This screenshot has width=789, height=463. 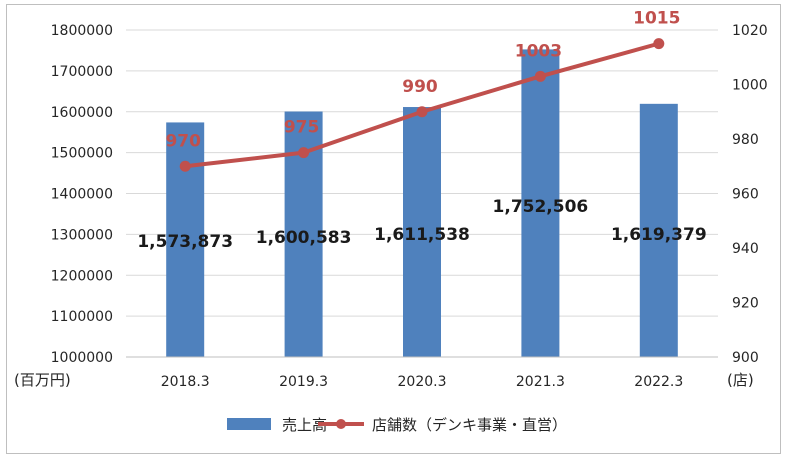 What do you see at coordinates (540, 76) in the screenshot?
I see `line-marker-2021.3` at bounding box center [540, 76].